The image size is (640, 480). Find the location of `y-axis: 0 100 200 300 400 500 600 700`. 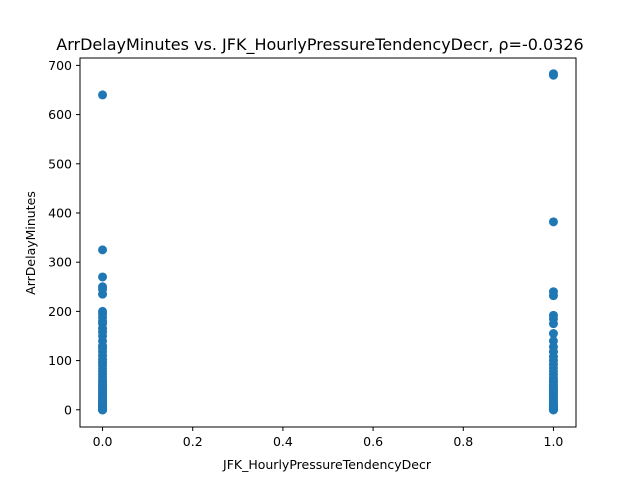

y-axis: 0 100 200 300 400 500 600 700 is located at coordinates (64, 237).